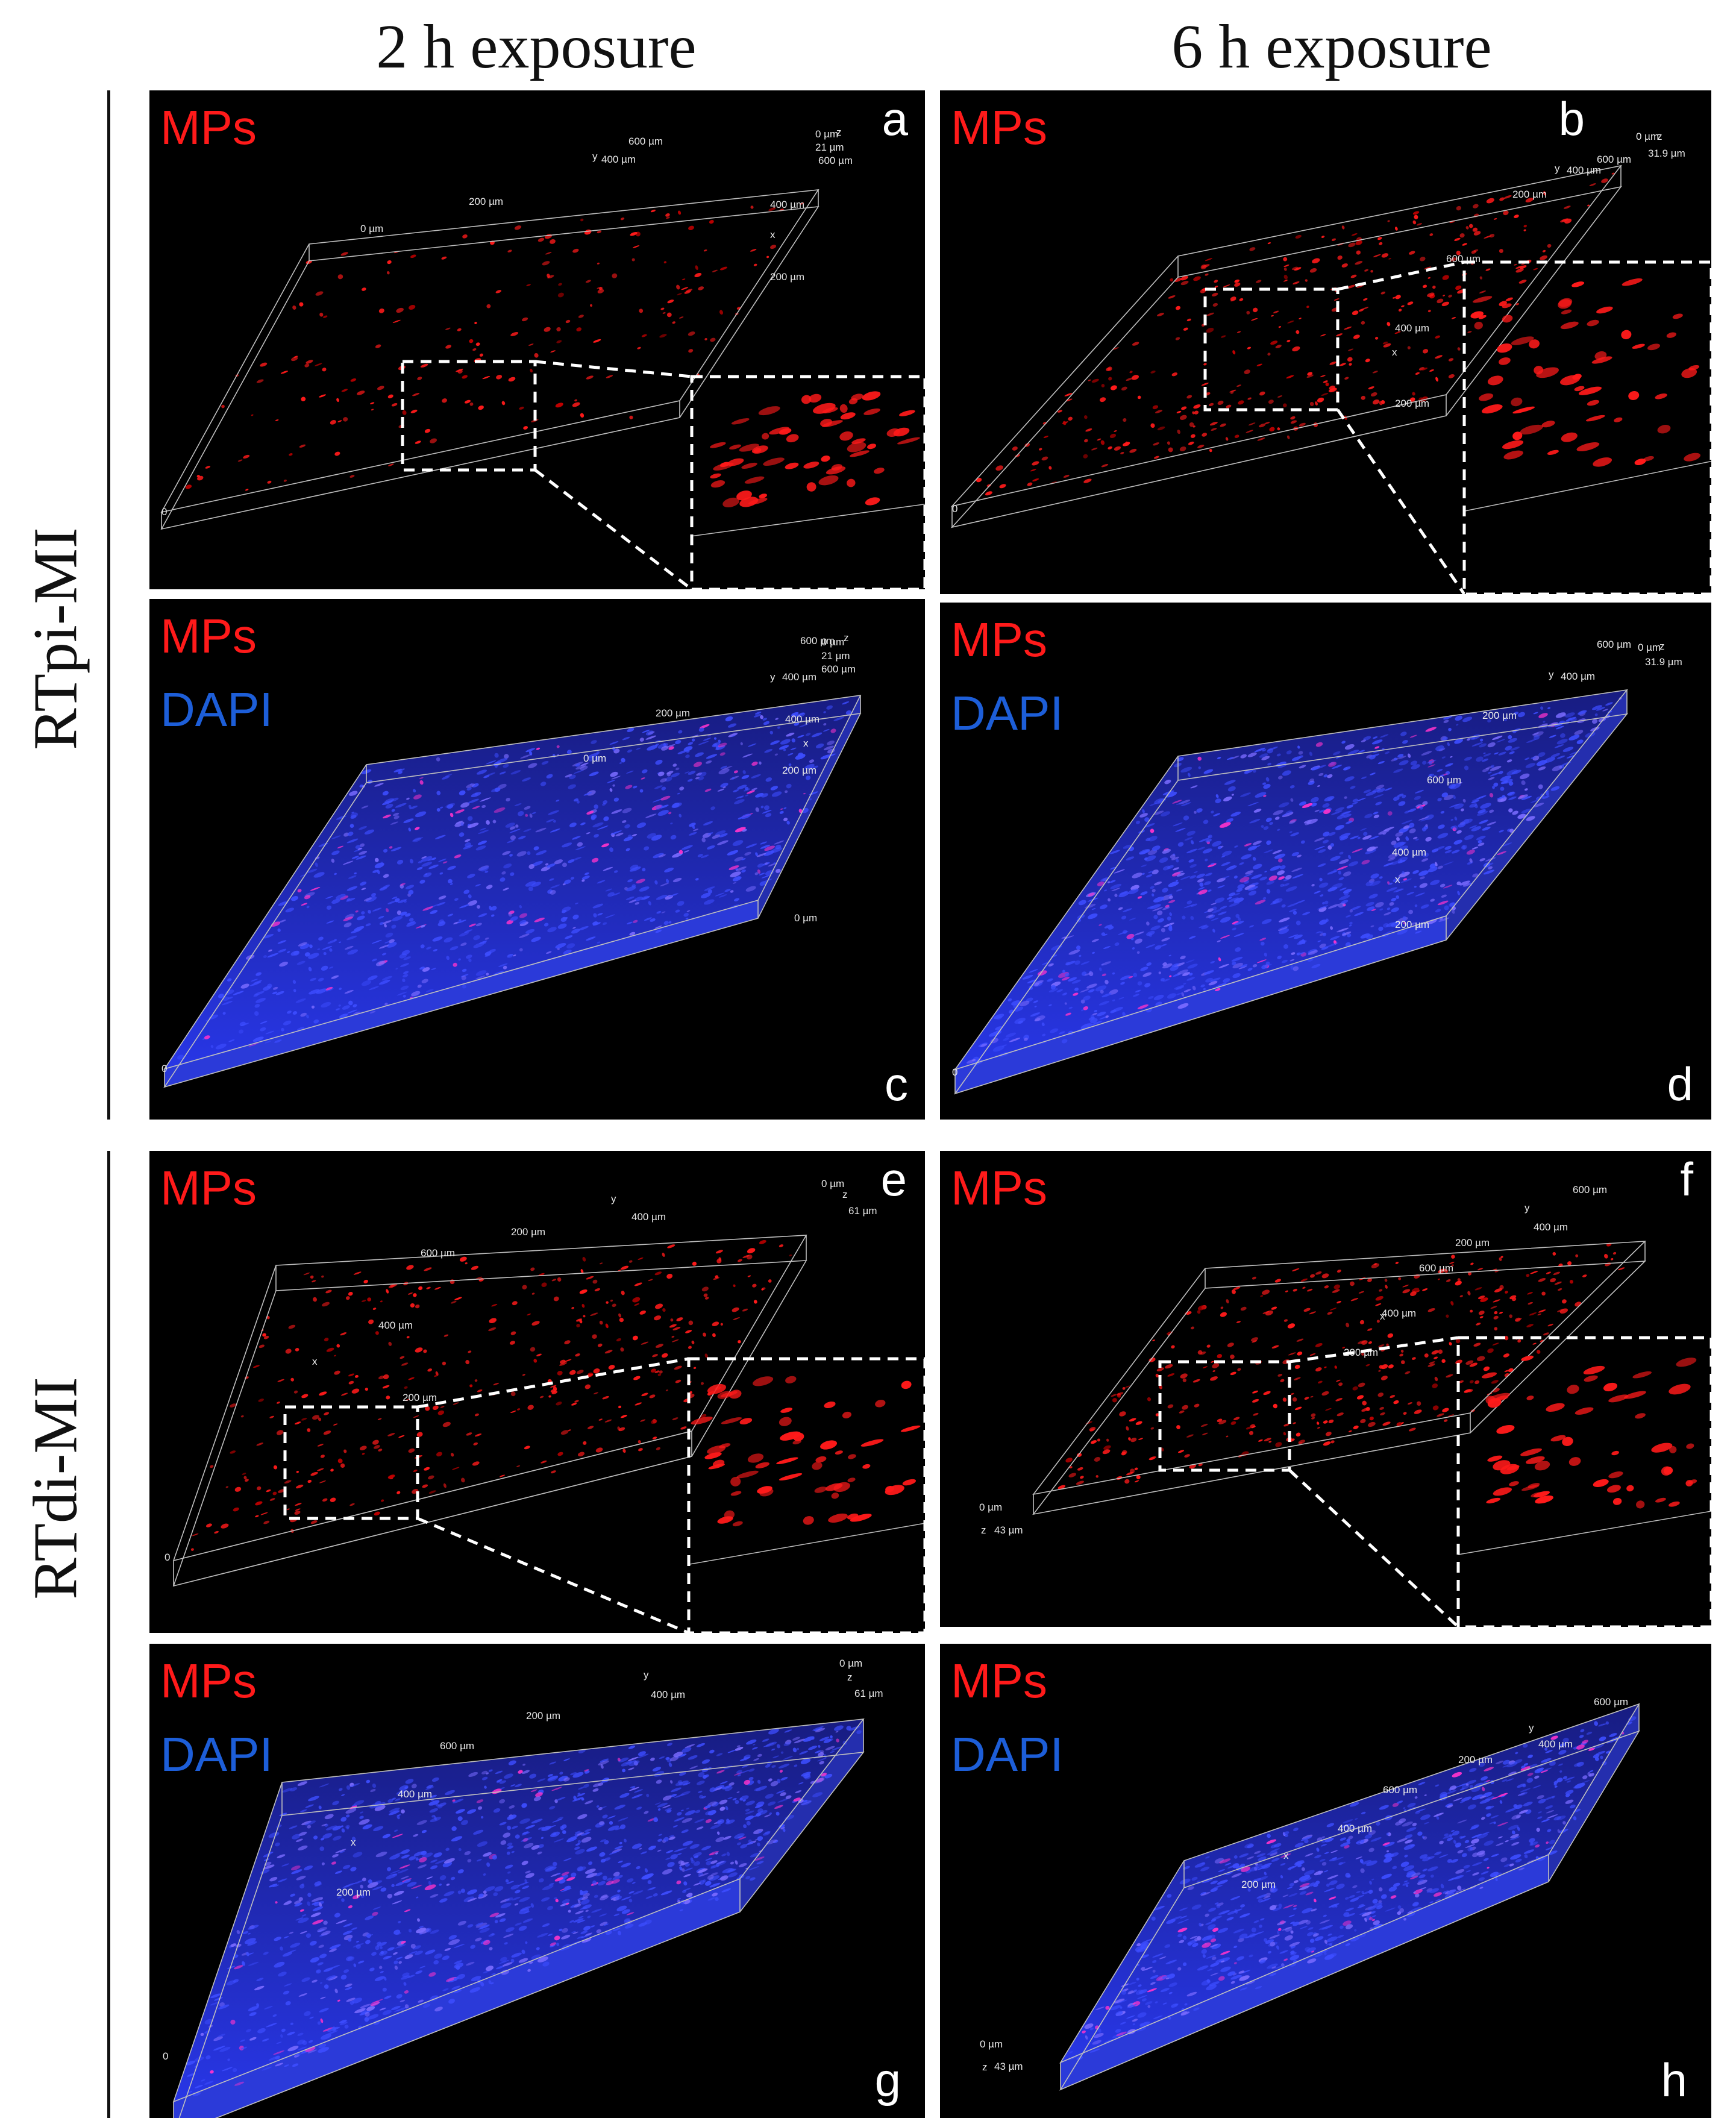 The image size is (1736, 2127). I want to click on axis-tick-label: 31.9 µm, so click(1666, 153).